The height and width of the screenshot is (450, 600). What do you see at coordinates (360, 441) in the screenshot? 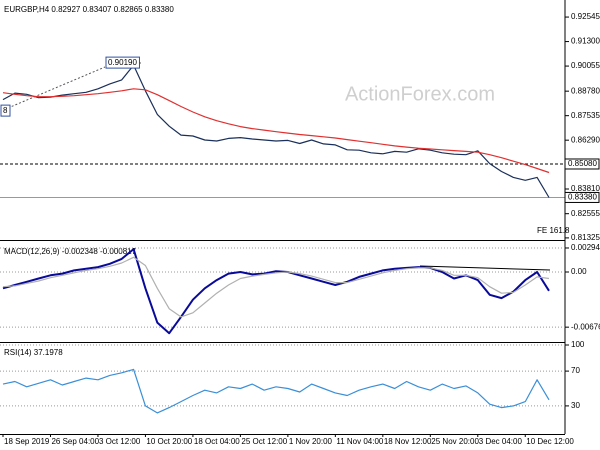
I see `x-tick-label: 11 Nov 04:00` at bounding box center [360, 441].